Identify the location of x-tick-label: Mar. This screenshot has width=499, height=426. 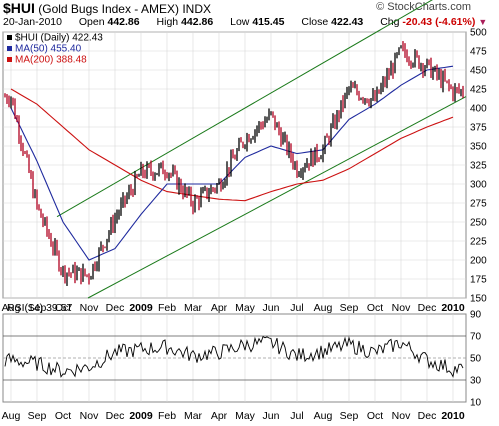
(193, 308).